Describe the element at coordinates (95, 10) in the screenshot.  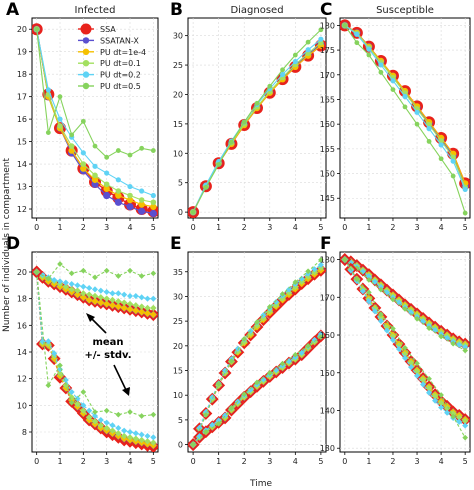
I see `panel-title: Infected` at that location.